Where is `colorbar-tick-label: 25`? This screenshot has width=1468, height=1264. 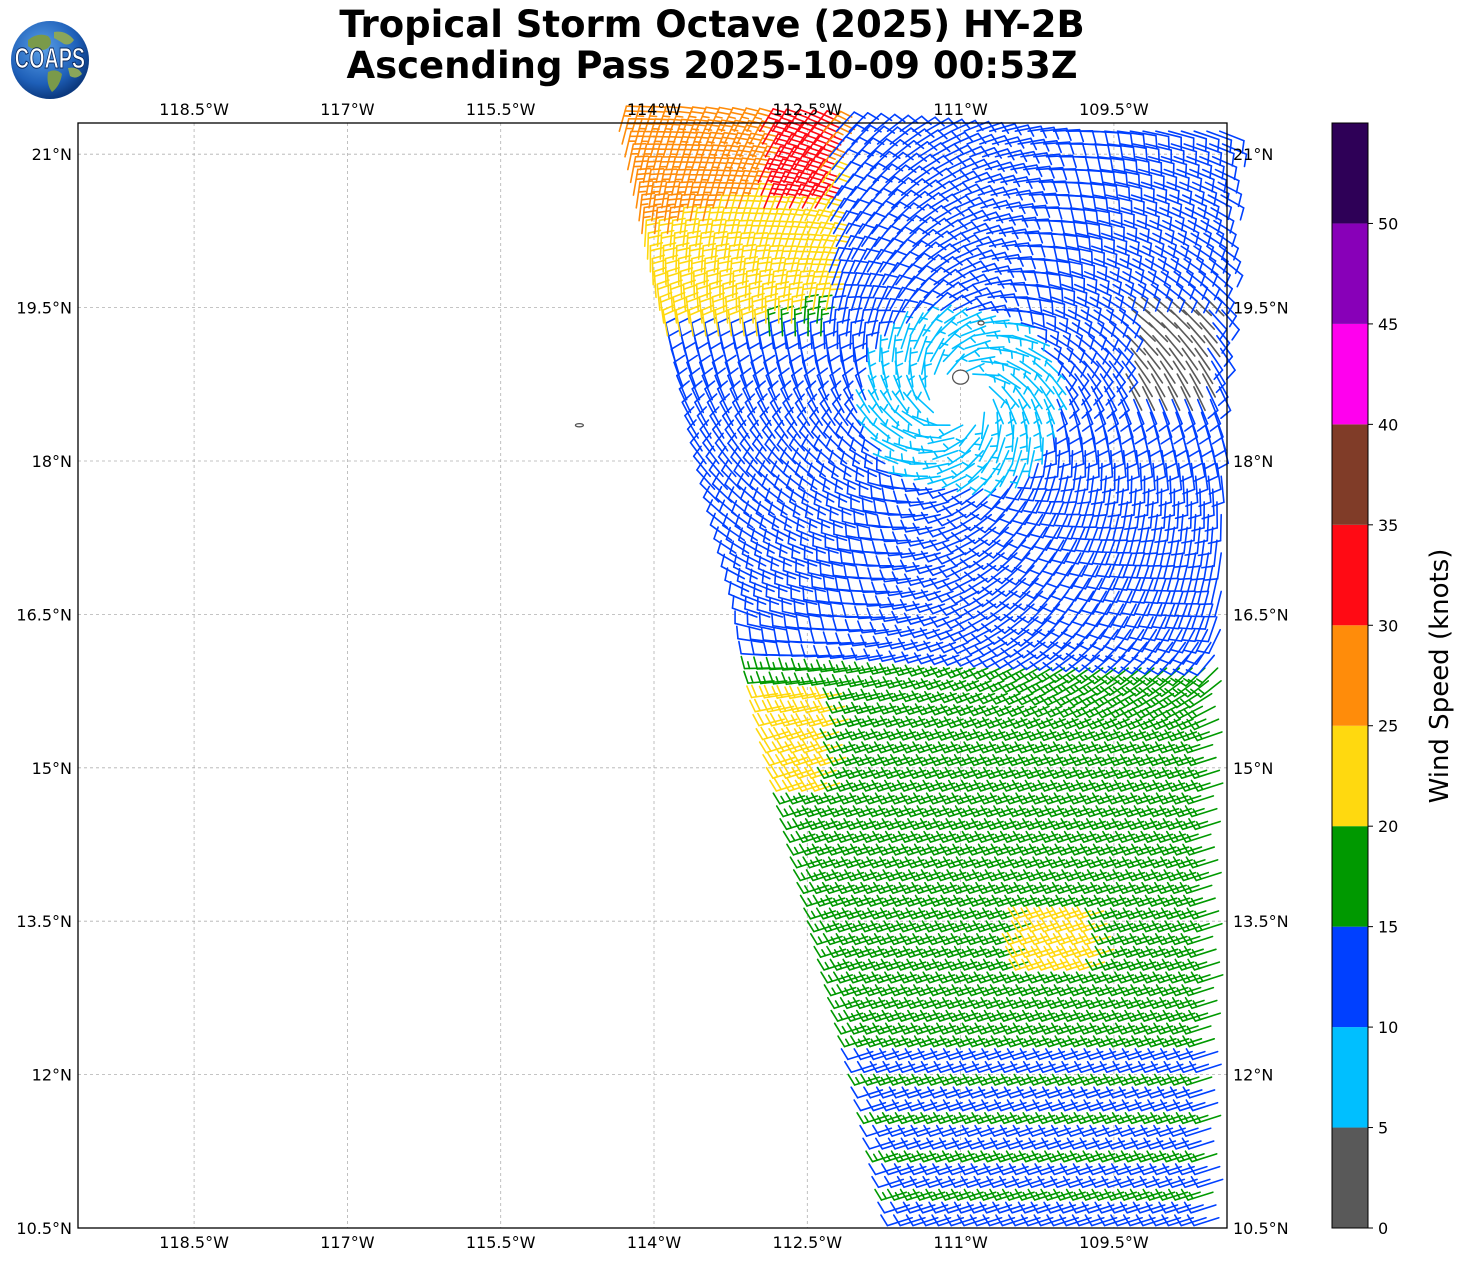
colorbar-tick-label: 25 is located at coordinates (1388, 726).